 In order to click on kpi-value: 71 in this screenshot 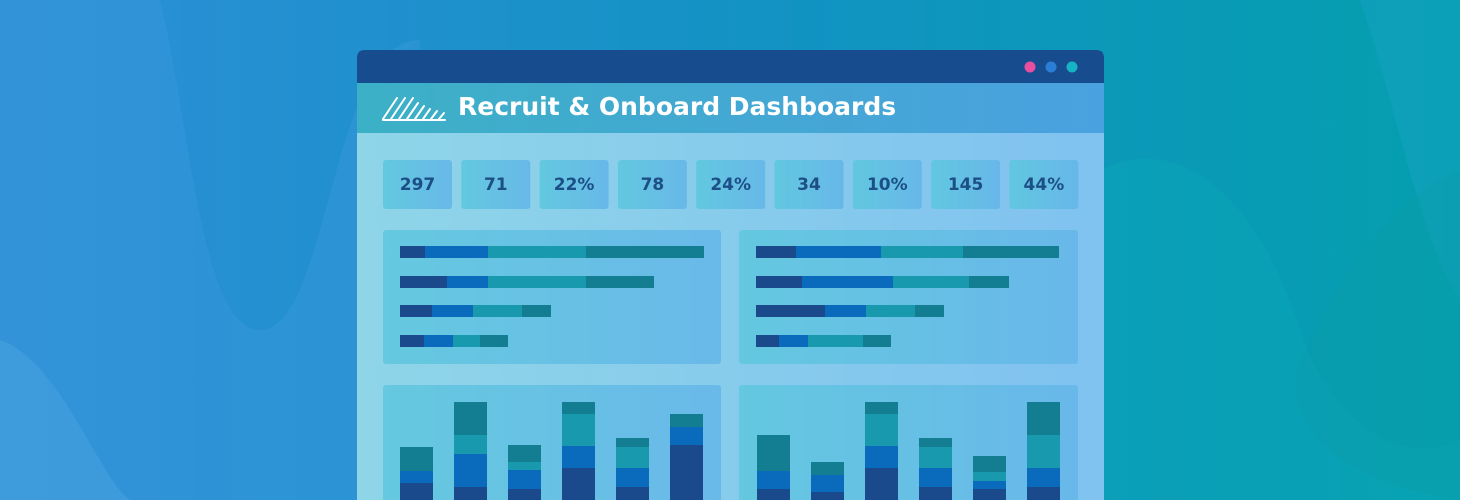, I will do `click(496, 185)`.